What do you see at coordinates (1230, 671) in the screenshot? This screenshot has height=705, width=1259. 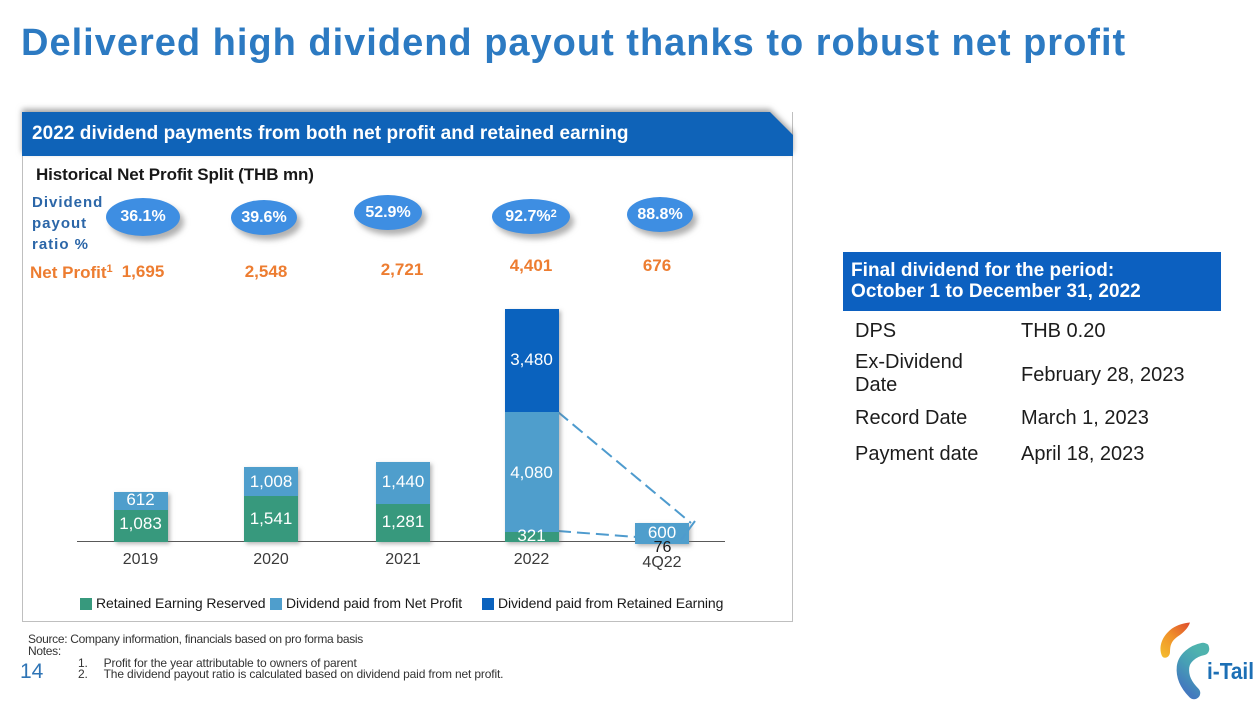 I see `svg-text: i-Tail` at bounding box center [1230, 671].